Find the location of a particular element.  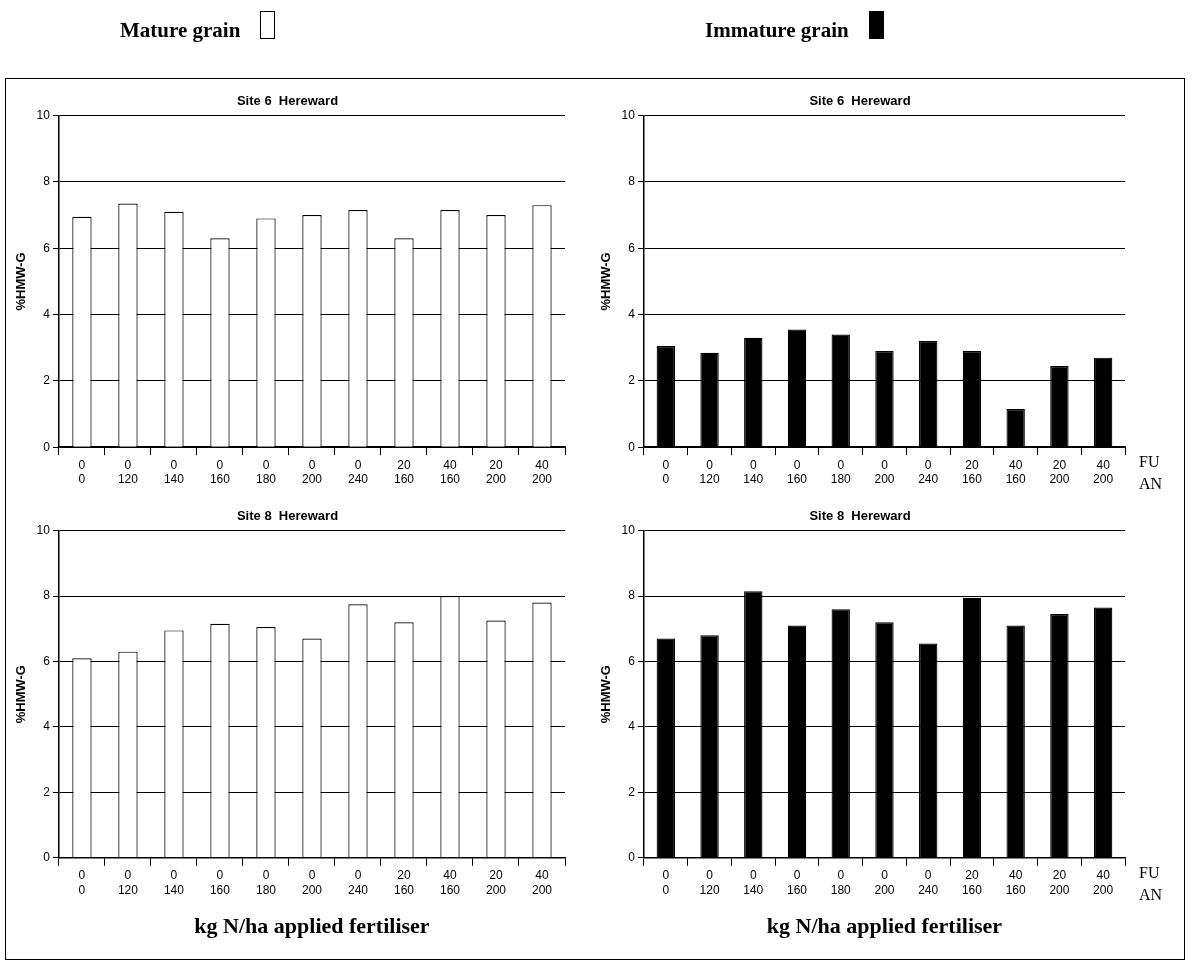

text: Mature grain is located at coordinates (180, 30).